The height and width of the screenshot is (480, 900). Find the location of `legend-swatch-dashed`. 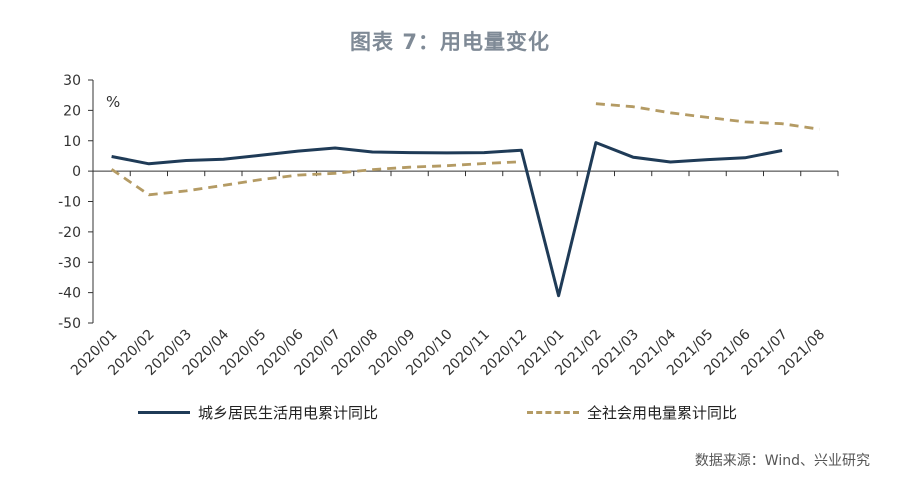

legend-swatch-dashed is located at coordinates (553, 412).